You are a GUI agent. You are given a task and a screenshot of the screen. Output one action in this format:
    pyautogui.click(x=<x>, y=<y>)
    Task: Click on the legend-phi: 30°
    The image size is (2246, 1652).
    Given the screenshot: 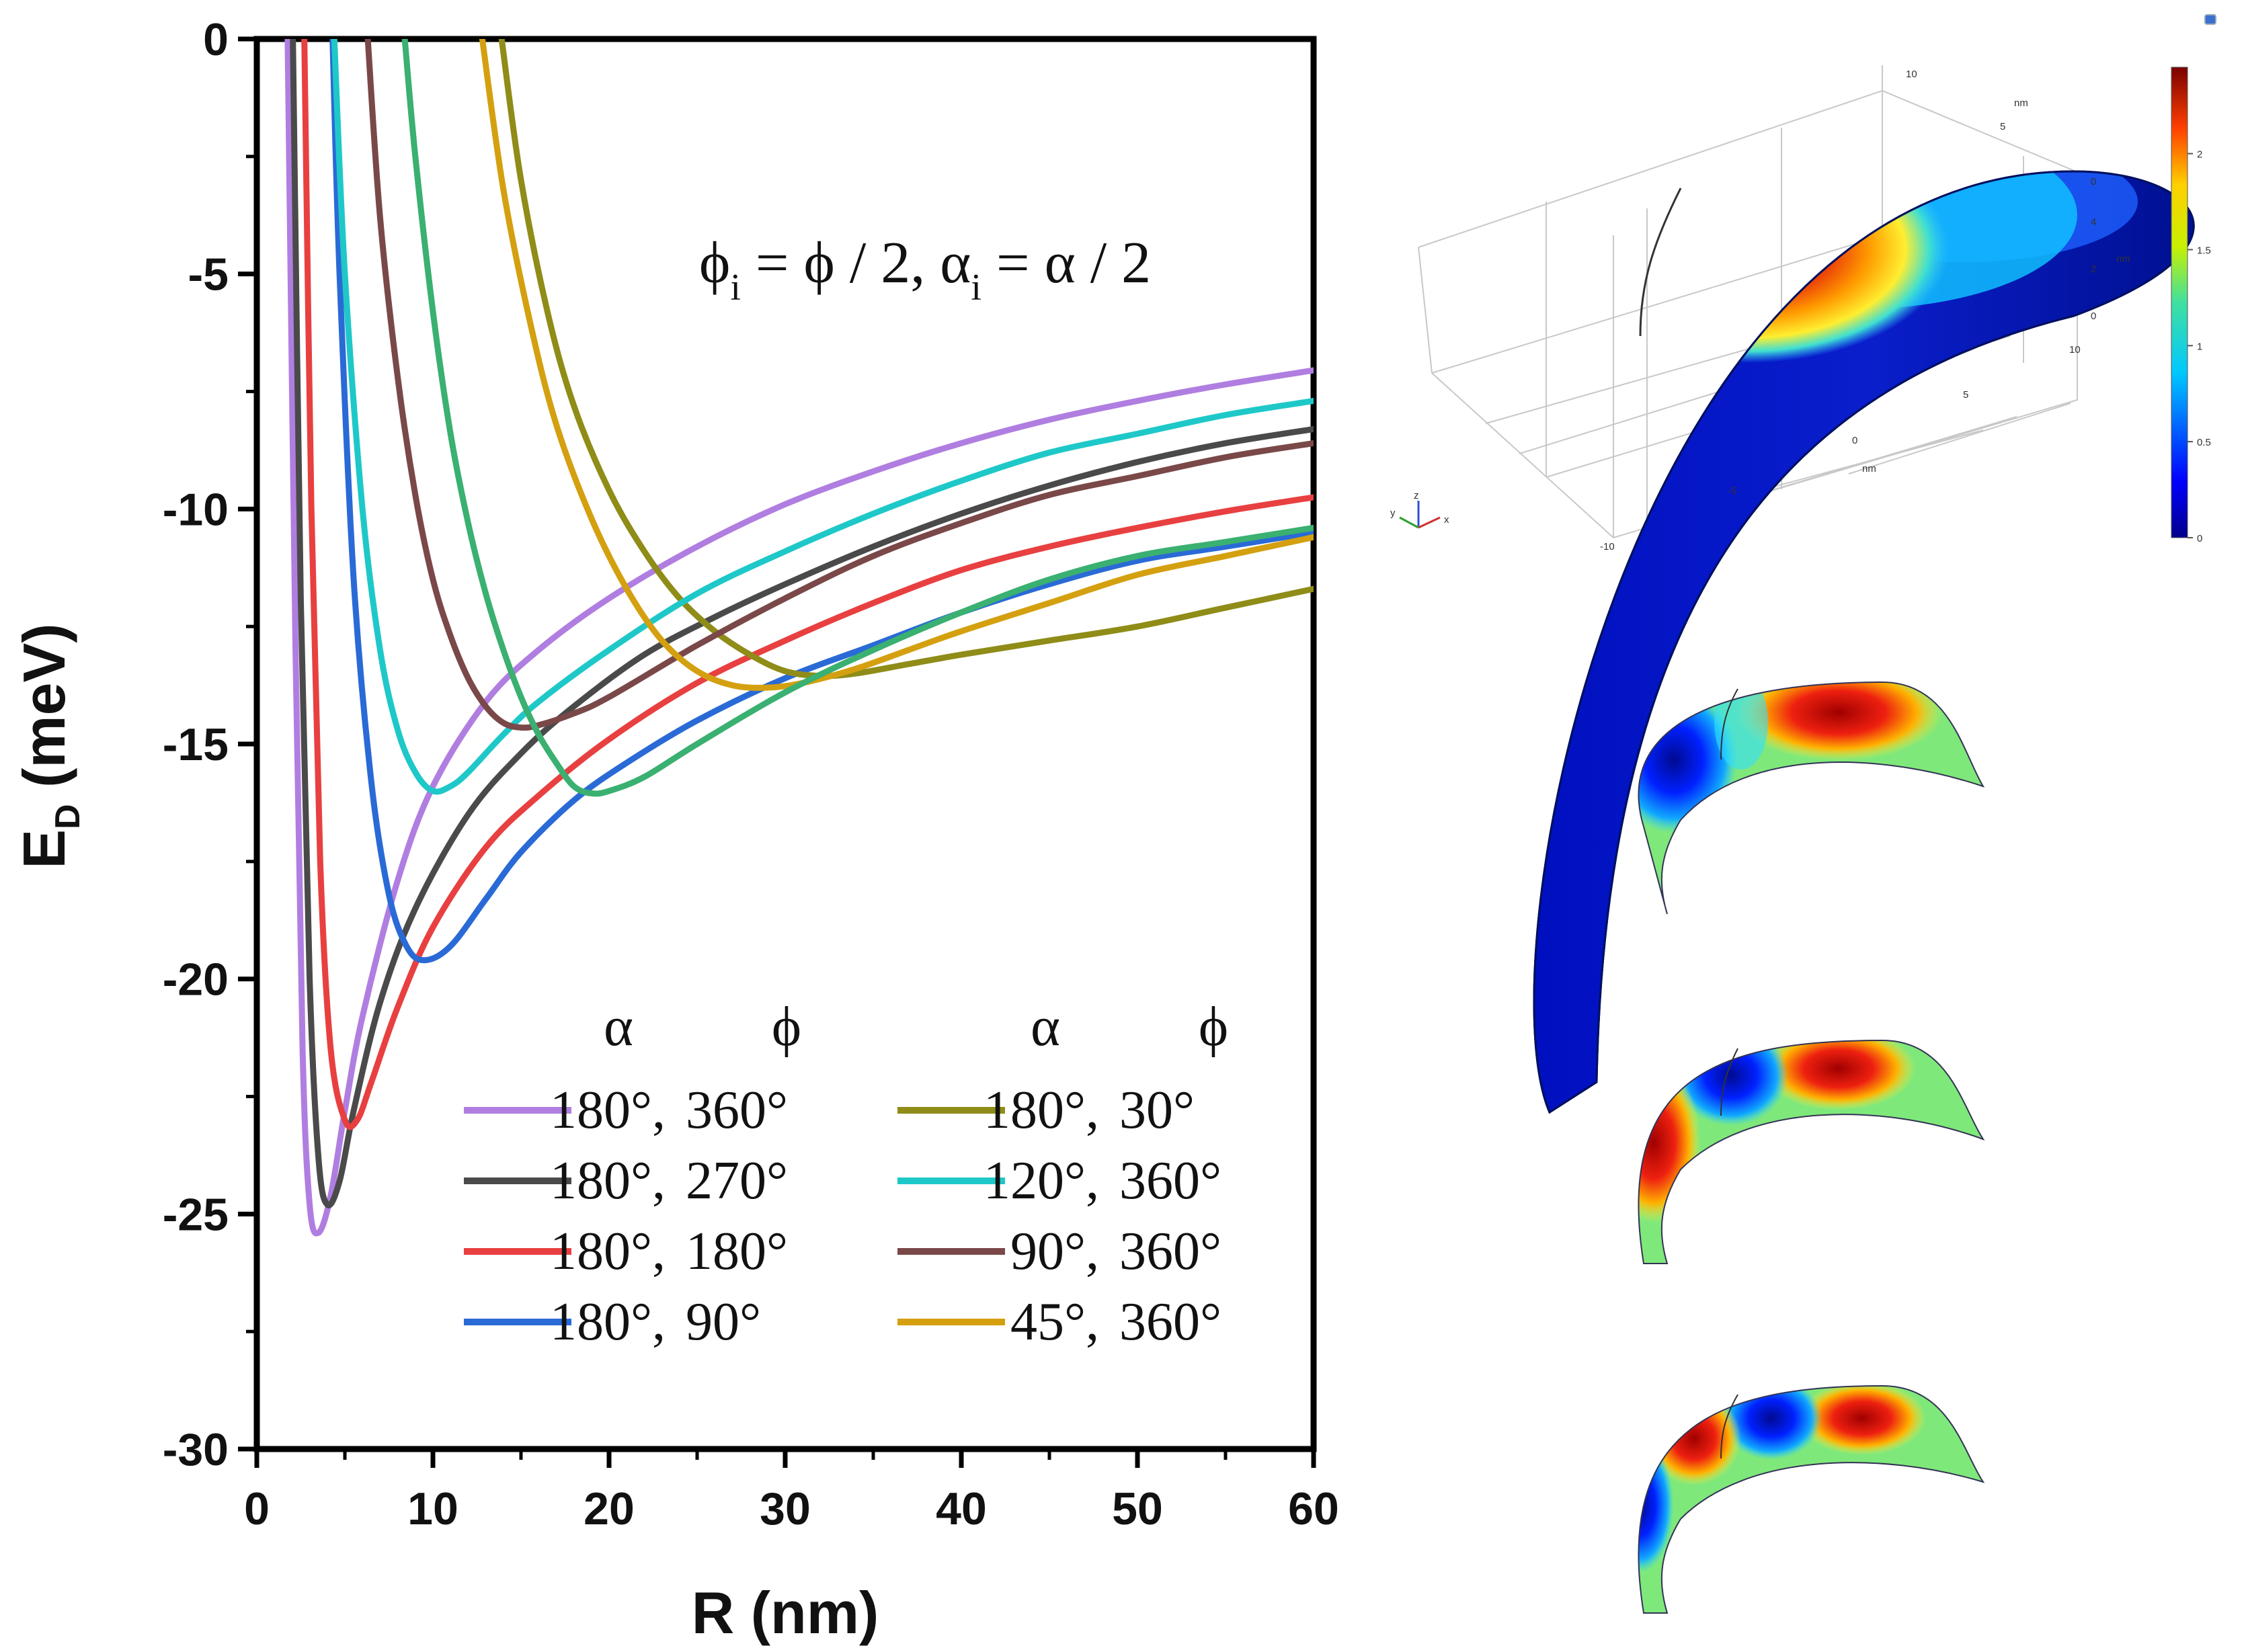 What is the action you would take?
    pyautogui.click(x=1157, y=1110)
    